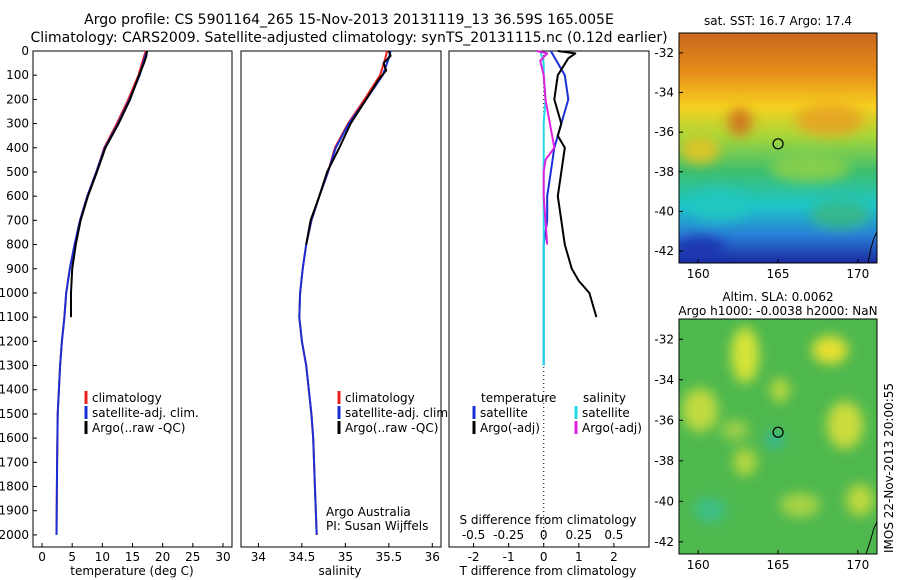  What do you see at coordinates (377, 526) in the screenshot?
I see `annotation-pi: PI: Susan Wijffels` at bounding box center [377, 526].